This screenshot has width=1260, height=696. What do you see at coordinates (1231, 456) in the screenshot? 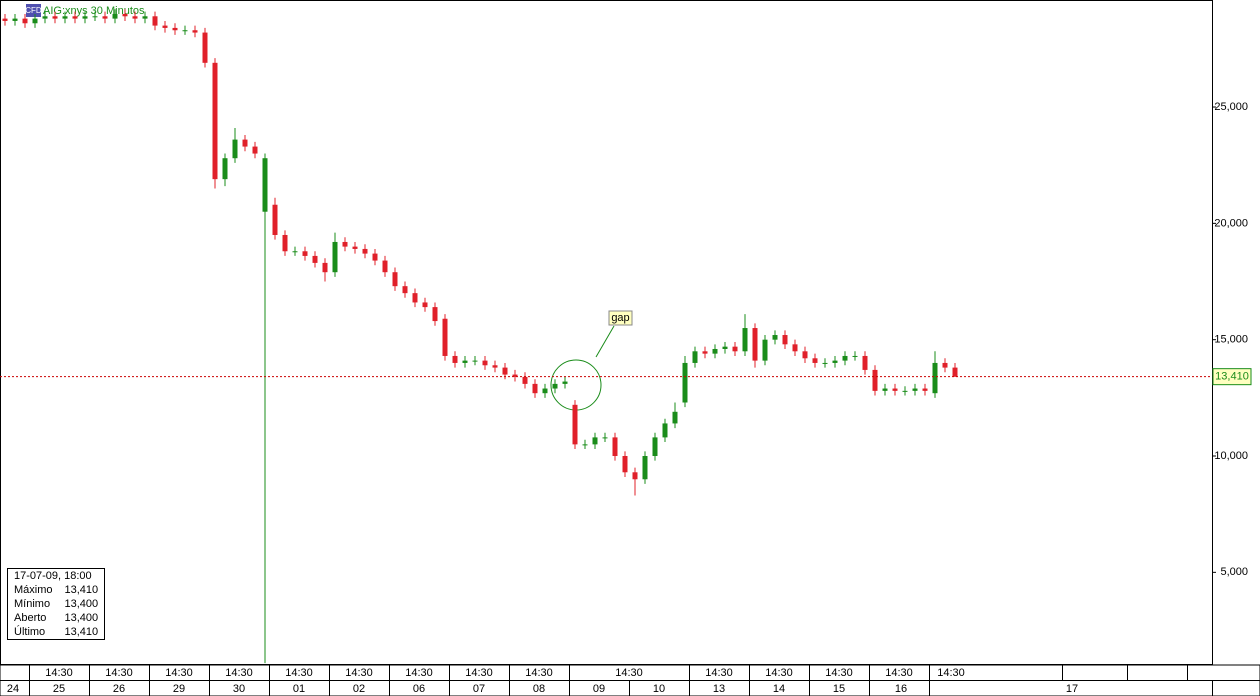
I see `y-tick-label: 10,000` at bounding box center [1231, 456].